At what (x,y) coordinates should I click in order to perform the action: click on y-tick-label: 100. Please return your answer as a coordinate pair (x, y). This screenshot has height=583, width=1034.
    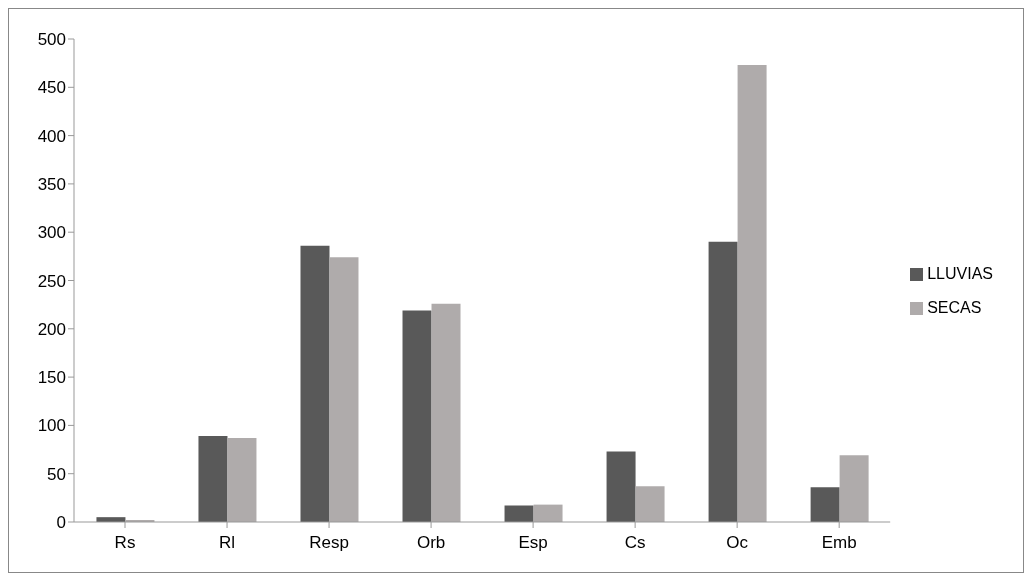
    Looking at the image, I should click on (51, 426).